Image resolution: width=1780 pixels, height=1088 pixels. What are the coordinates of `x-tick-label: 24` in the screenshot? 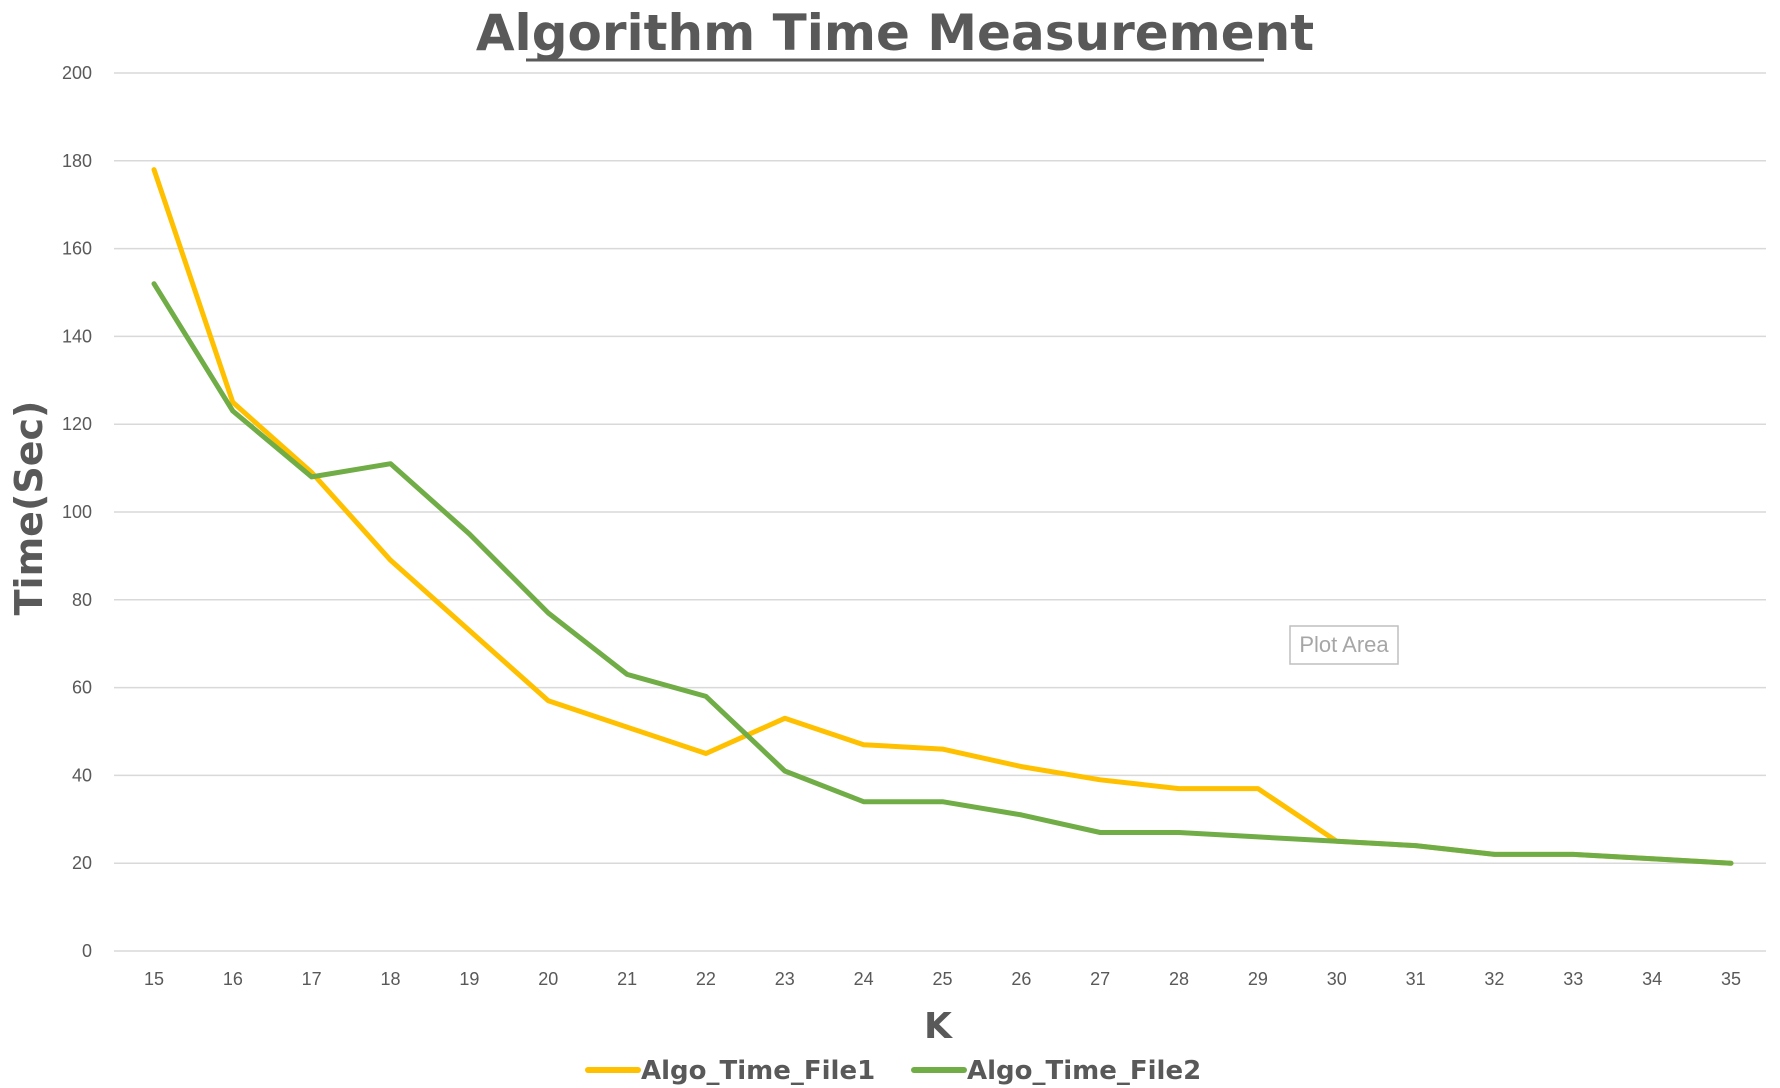 It's located at (864, 979).